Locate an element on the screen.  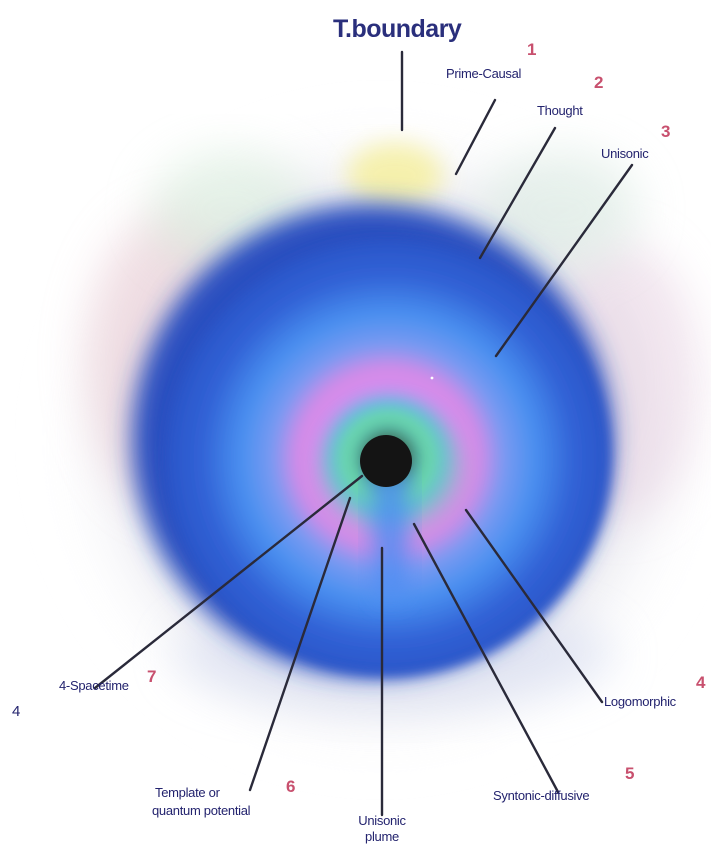
leader-line-template is located at coordinates (300, 644).